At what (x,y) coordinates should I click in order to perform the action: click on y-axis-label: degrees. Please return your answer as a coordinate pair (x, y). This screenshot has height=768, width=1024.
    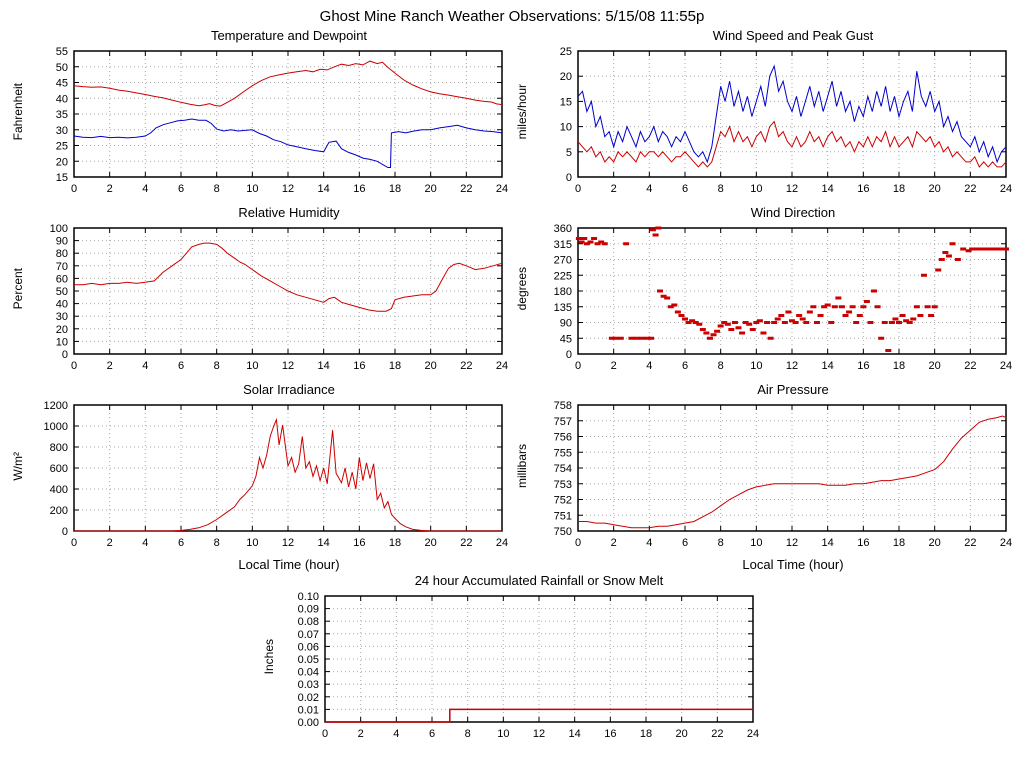
    Looking at the image, I should click on (522, 289).